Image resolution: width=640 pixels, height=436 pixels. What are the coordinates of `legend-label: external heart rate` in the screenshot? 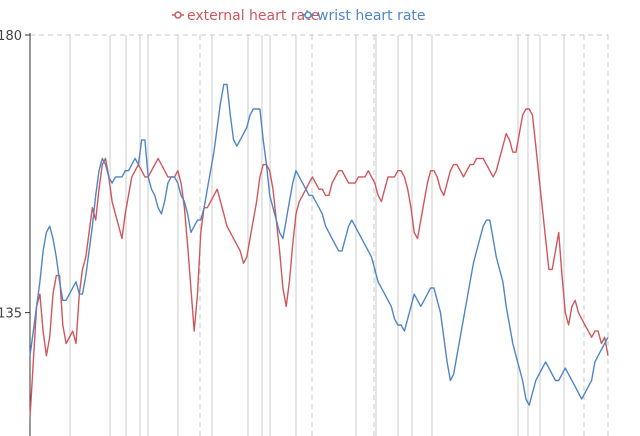 It's located at (253, 16).